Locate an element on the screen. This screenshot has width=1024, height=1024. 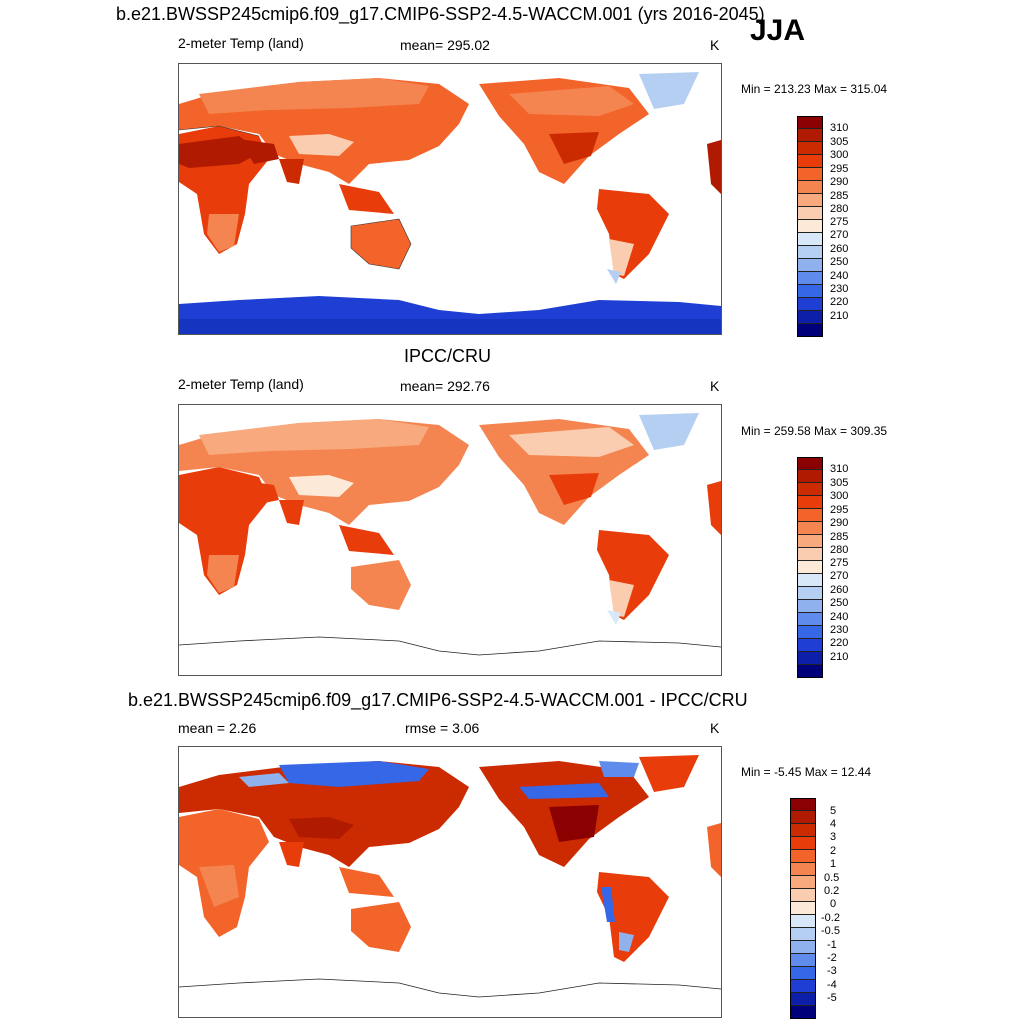
panel1-tick: 240 is located at coordinates (839, 276).